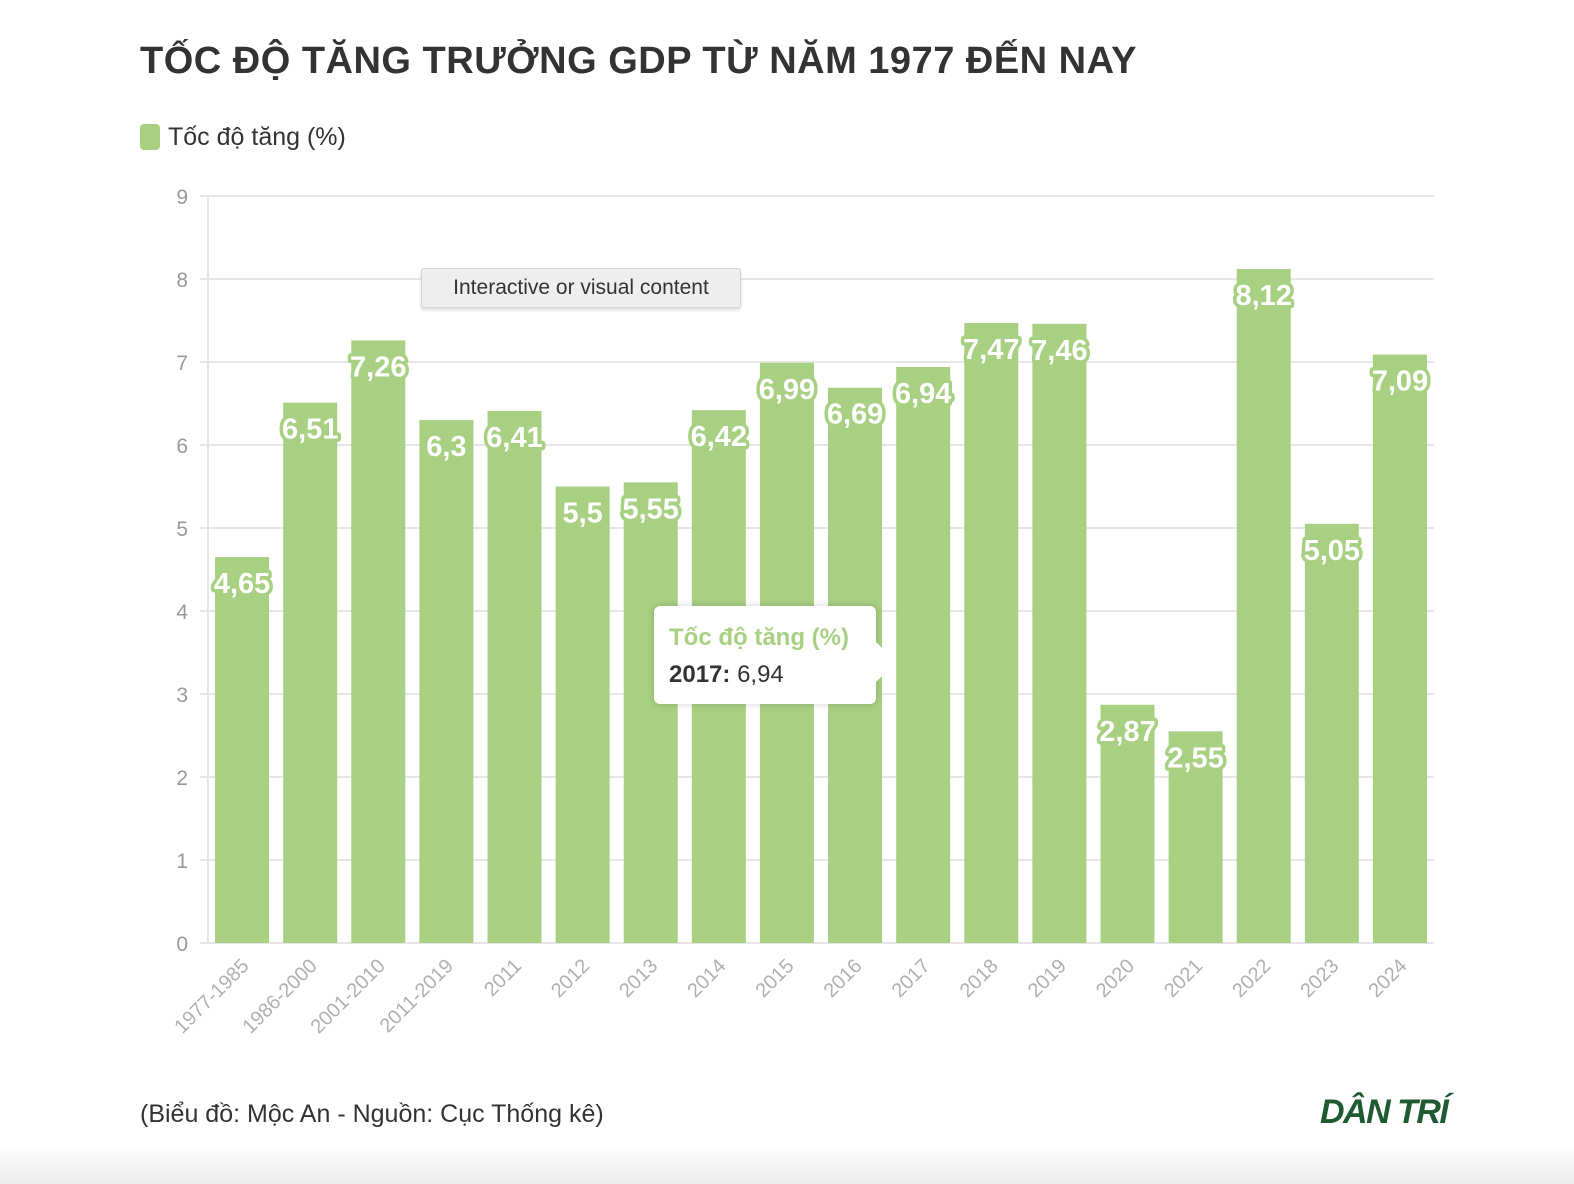 This screenshot has width=1574, height=1184. Describe the element at coordinates (911, 978) in the screenshot. I see `x-tick-label: 2017` at that location.